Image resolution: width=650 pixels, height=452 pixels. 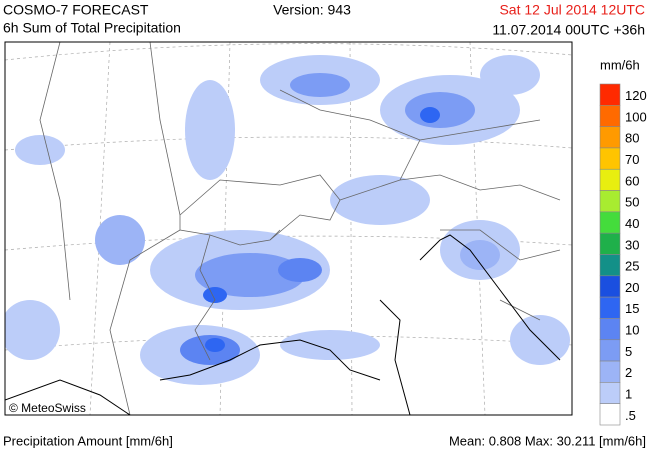 I want to click on footer-stats: Mean: 0.808 Max: 30.211 [mm/6h], so click(x=547, y=440).